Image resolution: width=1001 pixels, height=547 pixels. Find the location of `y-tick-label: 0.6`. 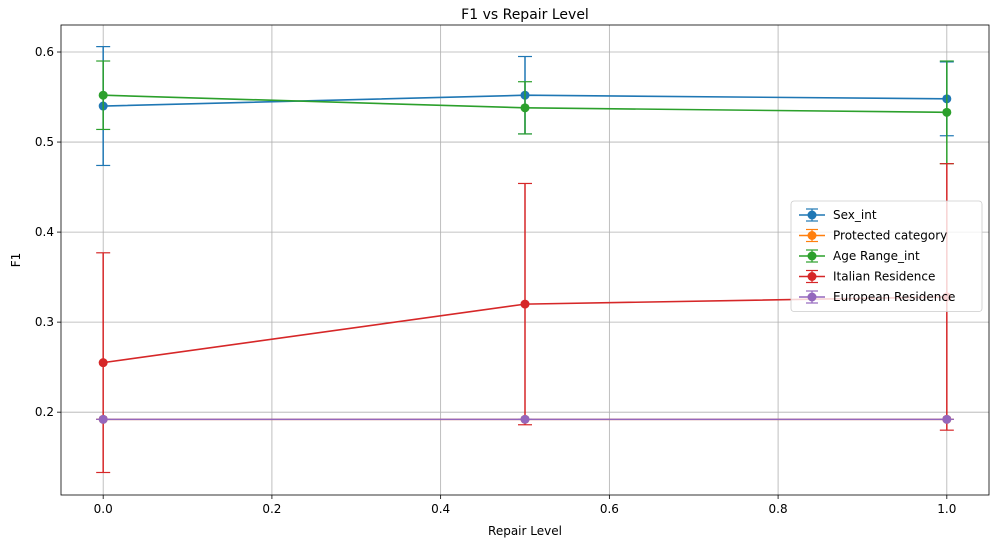

y-tick-label: 0.6 is located at coordinates (44, 52).